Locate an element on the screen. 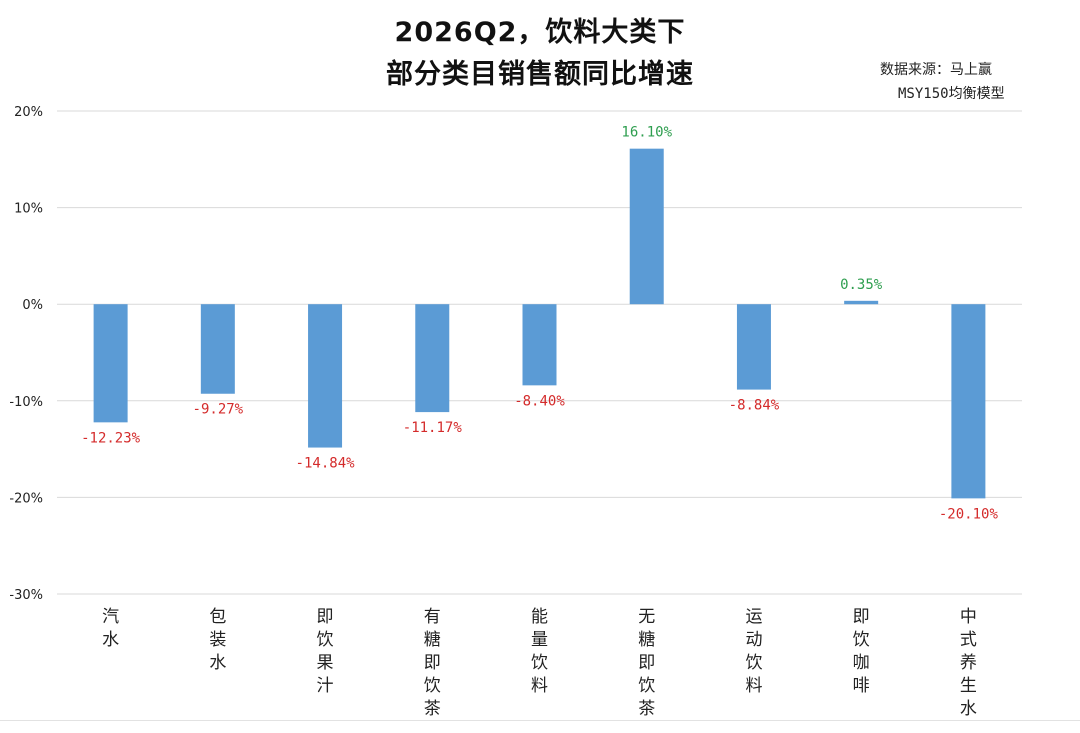  x-category-label: 能量饮料 is located at coordinates (539, 651).